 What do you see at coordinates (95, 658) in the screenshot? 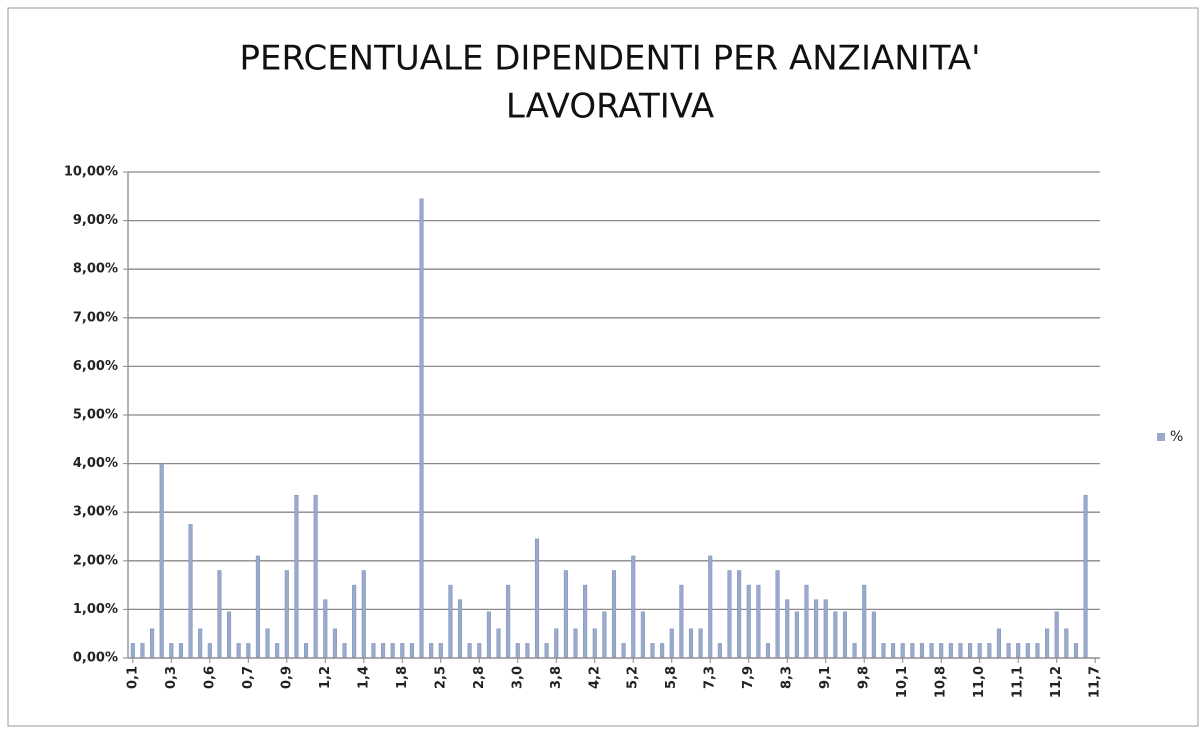
I see `y-tick-label: 0,00%` at bounding box center [95, 658].